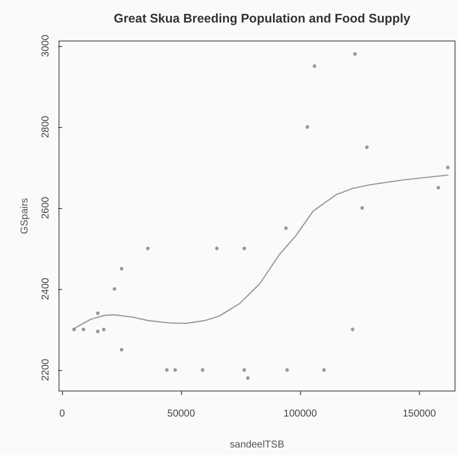 Image resolution: width=458 pixels, height=455 pixels. What do you see at coordinates (46, 126) in the screenshot?
I see `y-tick-label: 2800` at bounding box center [46, 126].